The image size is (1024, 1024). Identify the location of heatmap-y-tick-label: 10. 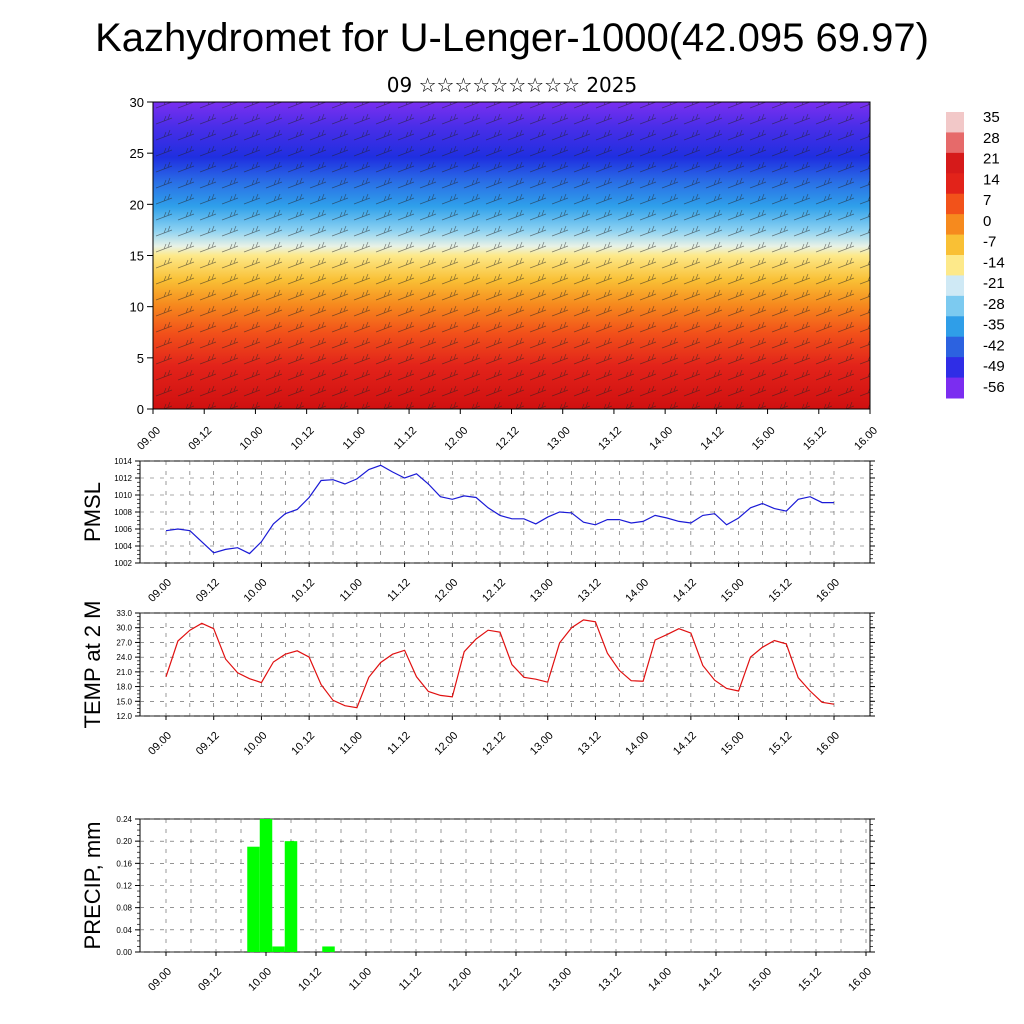
(137, 307).